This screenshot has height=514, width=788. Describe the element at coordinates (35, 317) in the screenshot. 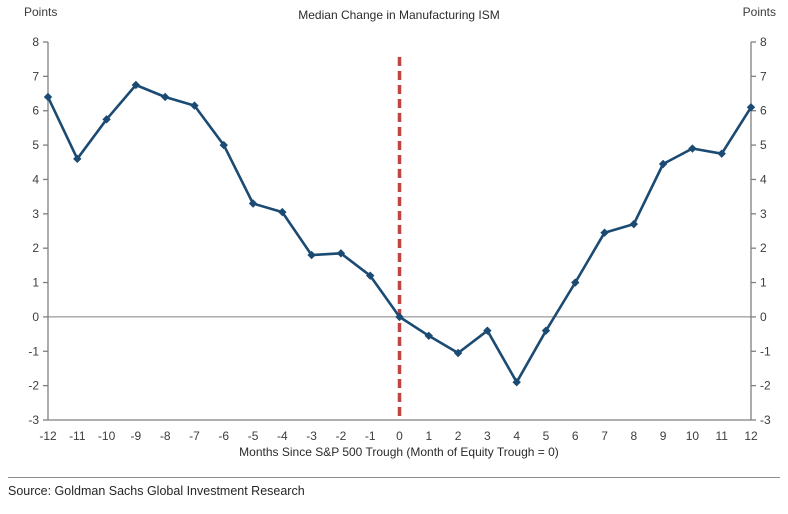

I see `y-tick-label-left: 0` at that location.